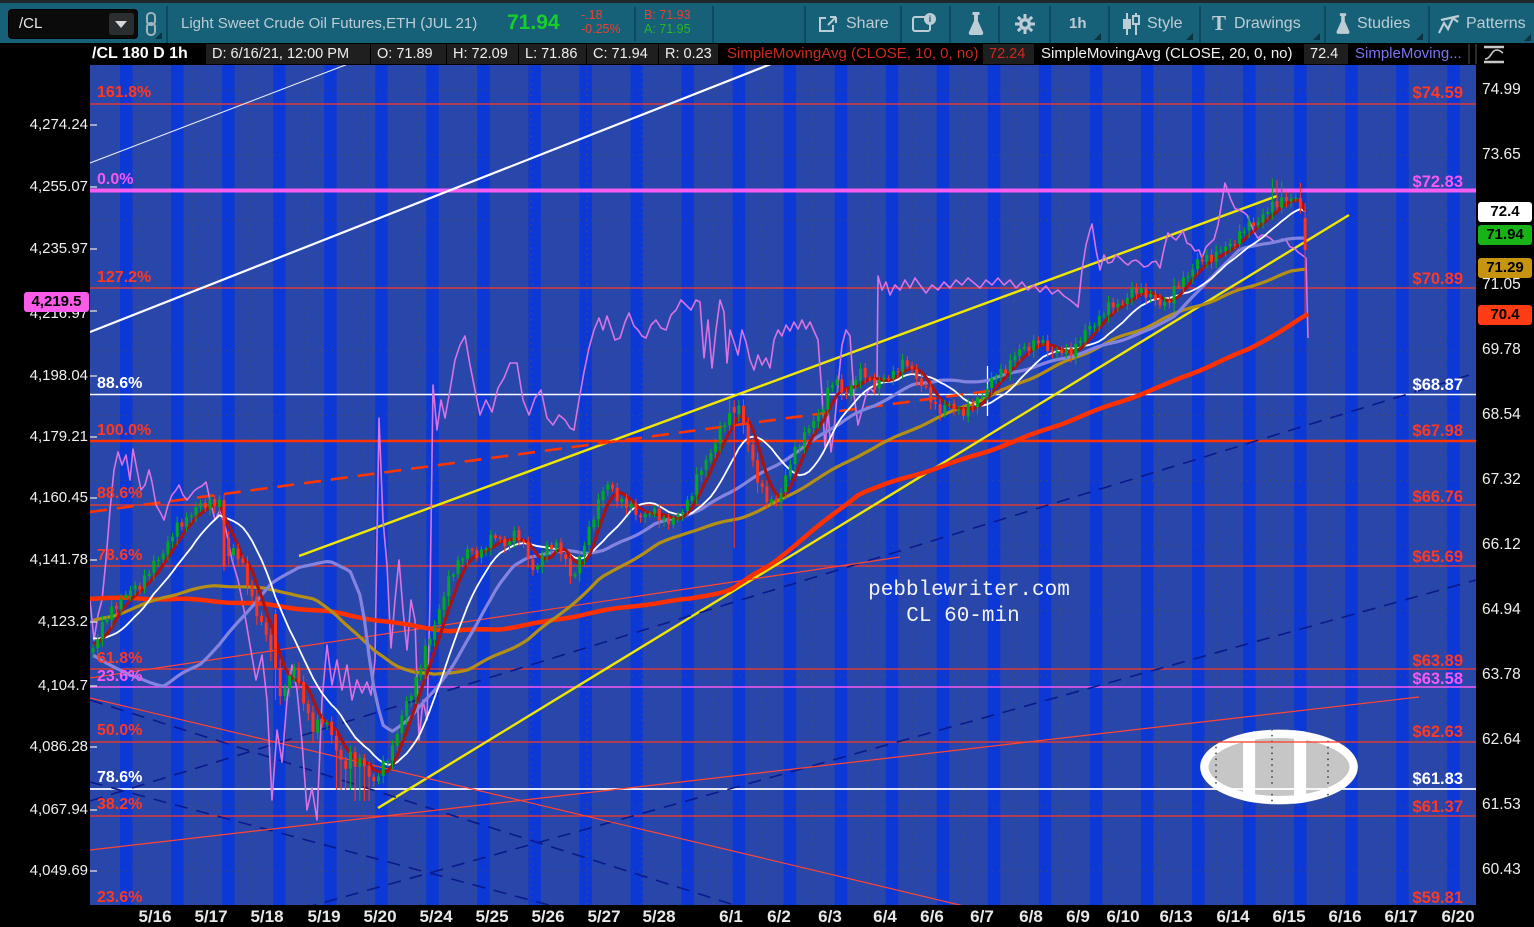 Image resolution: width=1534 pixels, height=927 pixels. What do you see at coordinates (1438, 732) in the screenshot?
I see `svg-text: $62.63` at bounding box center [1438, 732].